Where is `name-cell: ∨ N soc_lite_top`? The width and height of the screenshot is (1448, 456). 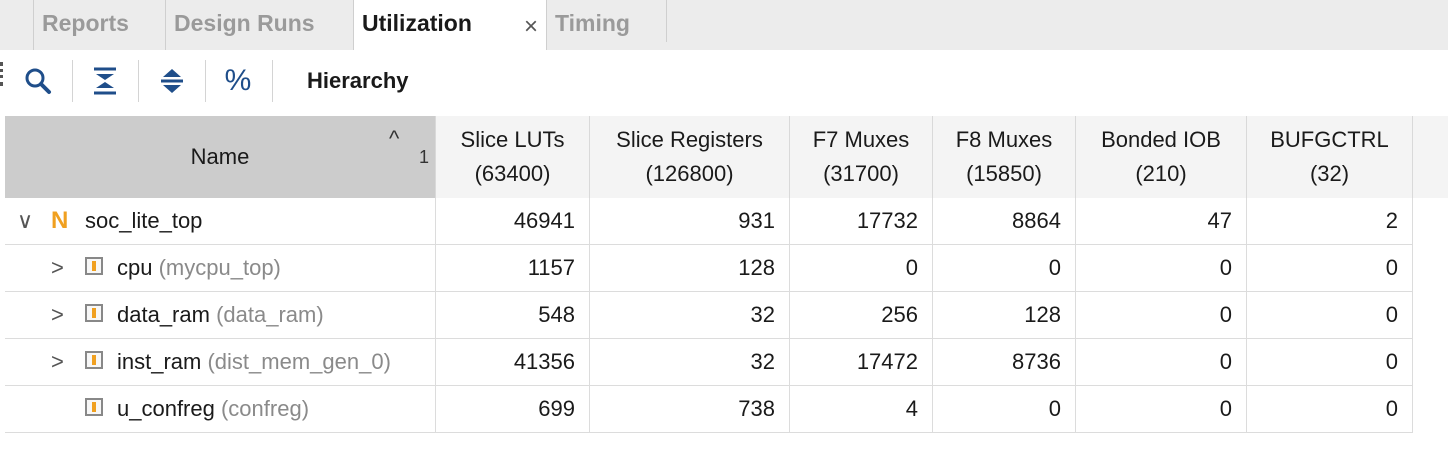
name-cell: ∨ N soc_lite_top is located at coordinates (220, 221).